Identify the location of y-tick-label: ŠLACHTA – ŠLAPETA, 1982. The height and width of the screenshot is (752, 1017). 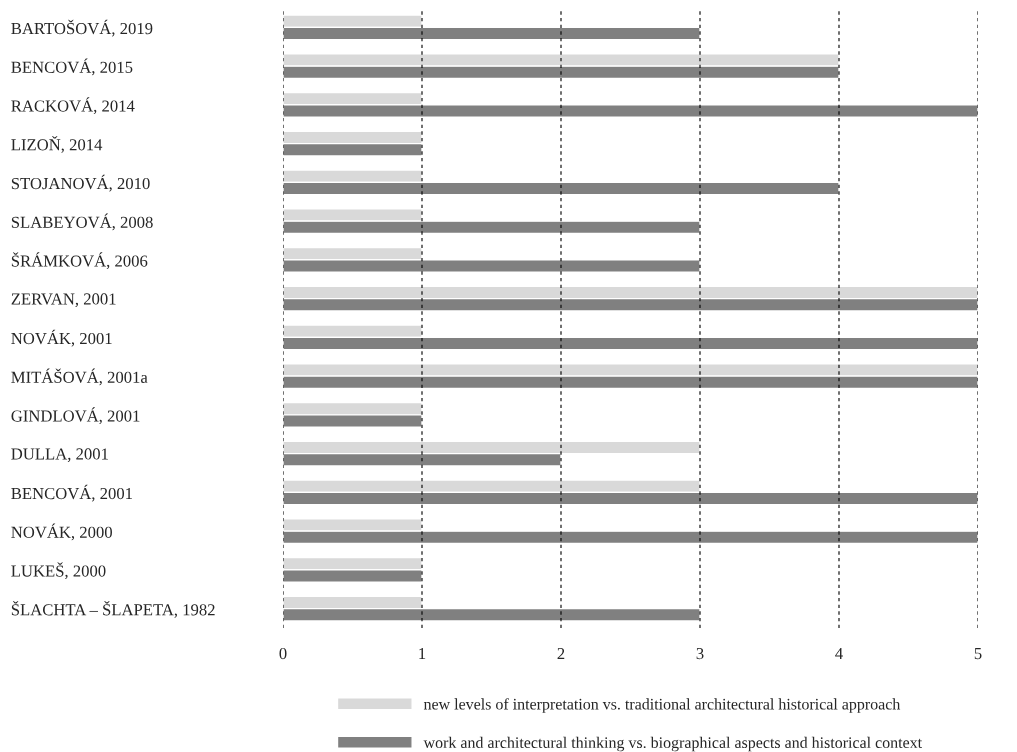
(113, 609).